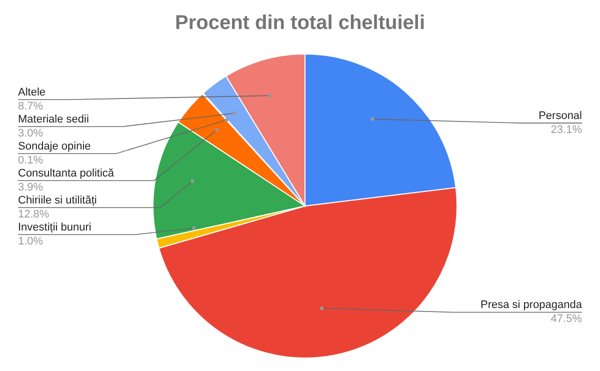 The image size is (600, 371). What do you see at coordinates (566, 130) in the screenshot?
I see `data-label: 23.1%` at bounding box center [566, 130].